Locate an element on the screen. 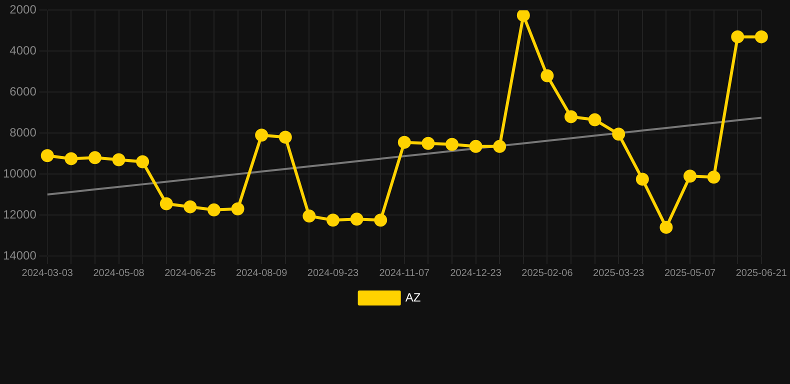  y-tick-label: 14000 is located at coordinates (19, 255).